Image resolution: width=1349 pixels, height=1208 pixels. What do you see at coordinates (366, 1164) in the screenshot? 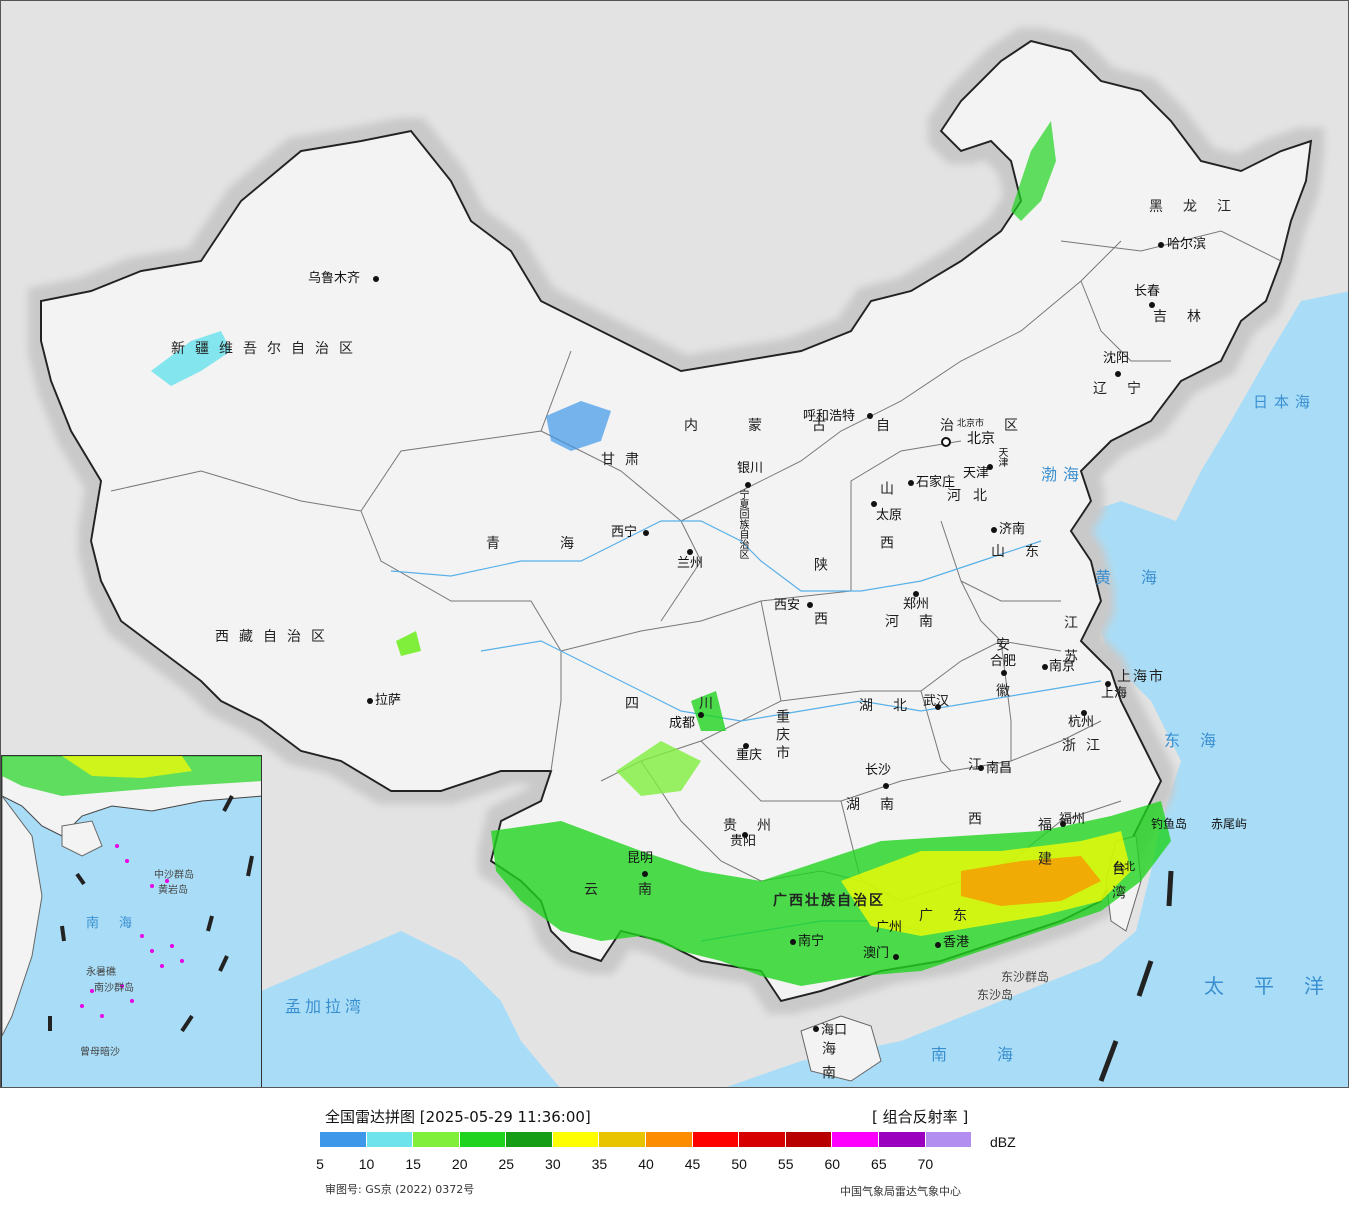
I see `color-scale-tick-label: 10` at bounding box center [366, 1164].